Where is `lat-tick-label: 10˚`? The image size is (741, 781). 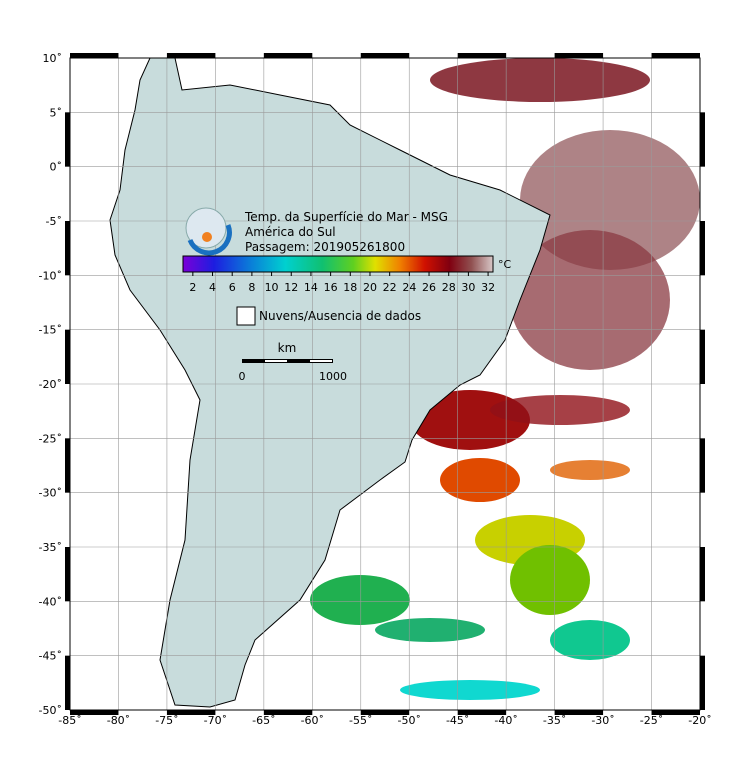 lat-tick-label: 10˚ is located at coordinates (53, 58).